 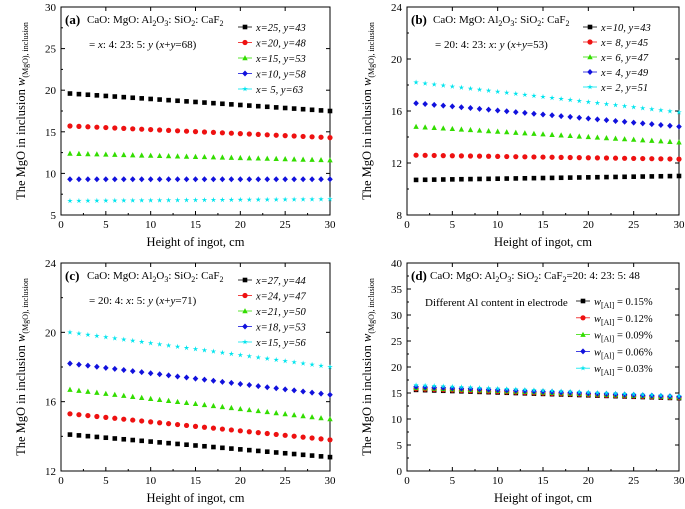 I want to click on y-tick-label: 40, so click(x=397, y=264).